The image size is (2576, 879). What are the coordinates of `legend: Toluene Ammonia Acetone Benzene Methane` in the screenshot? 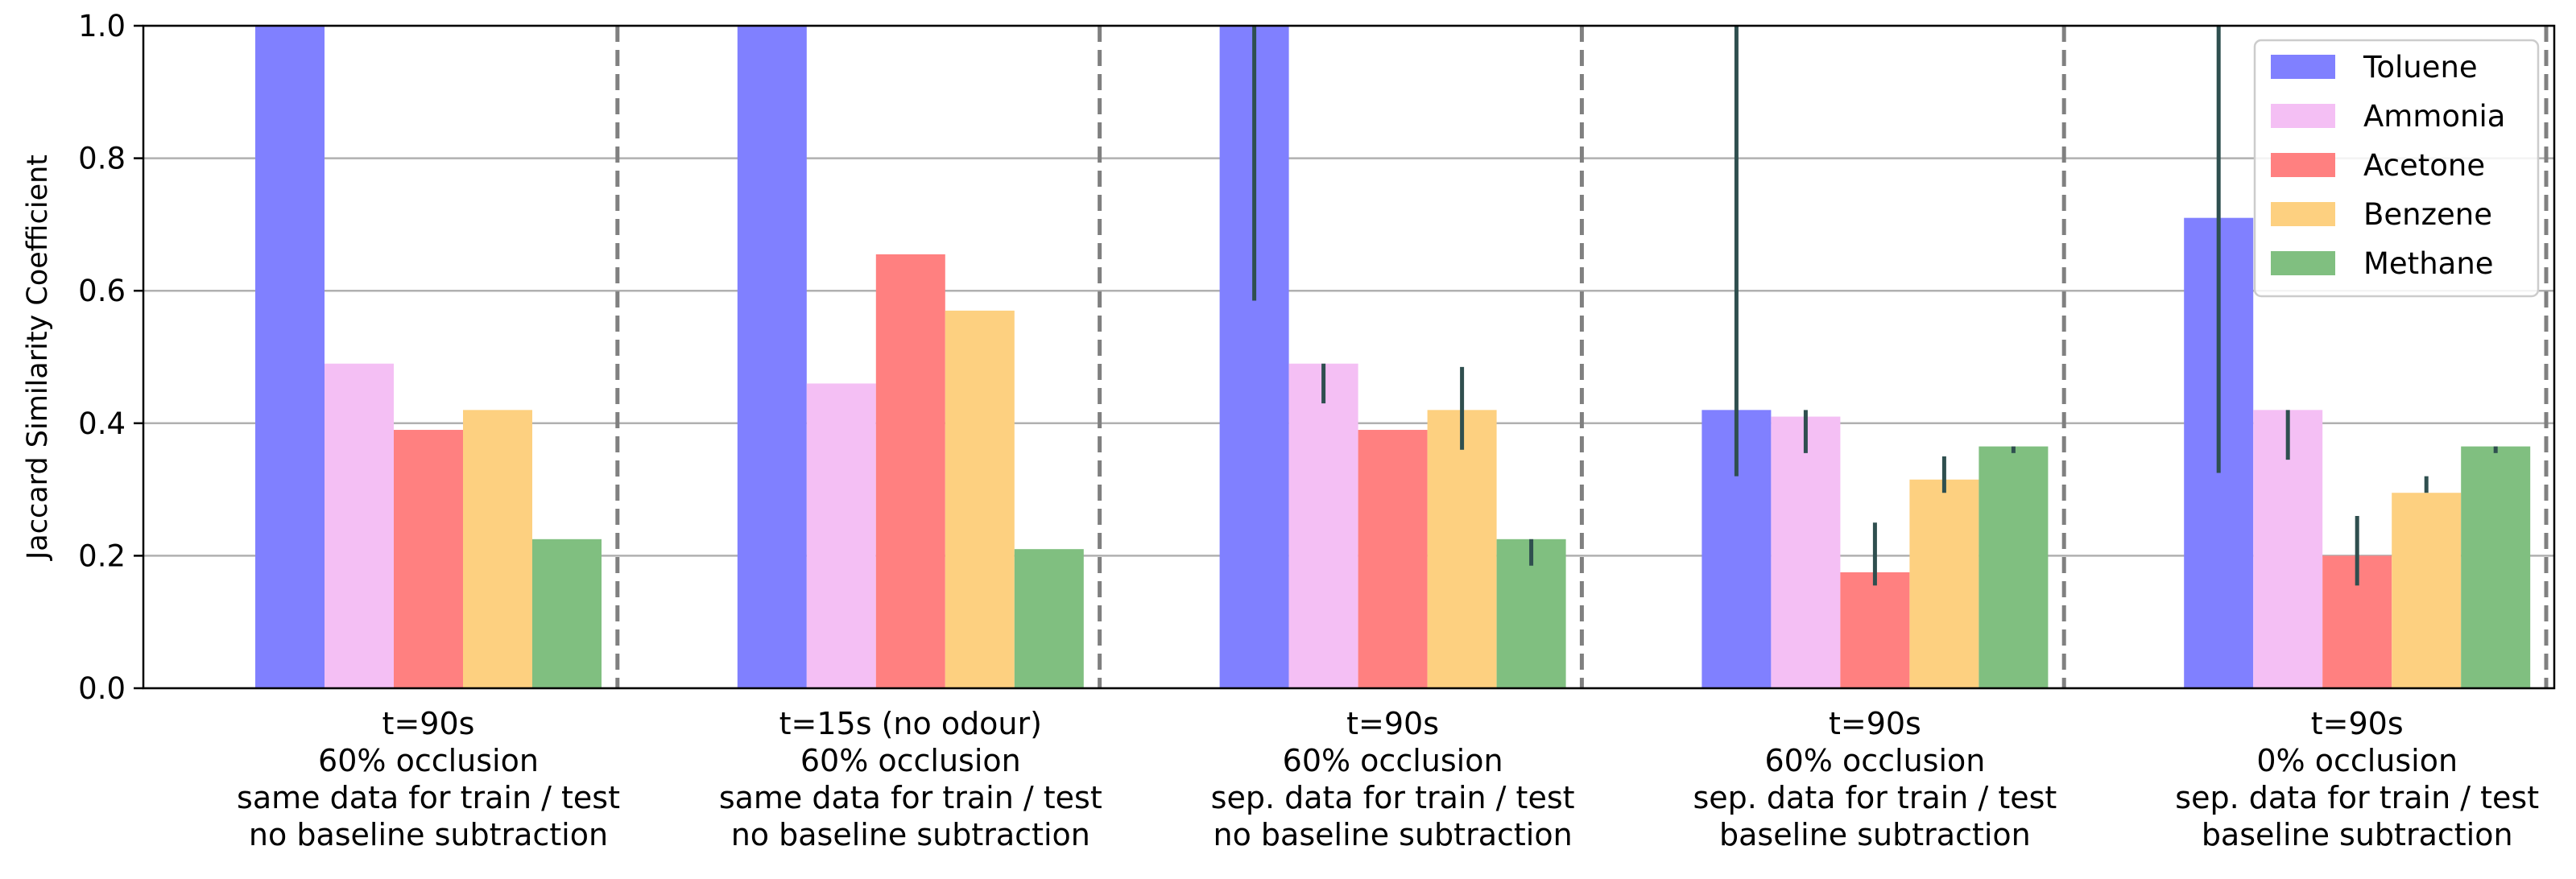 It's located at (2397, 168).